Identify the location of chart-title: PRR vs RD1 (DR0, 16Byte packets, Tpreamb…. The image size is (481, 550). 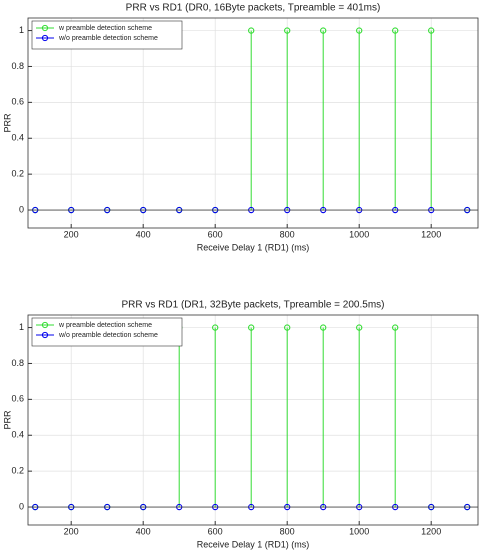
(253, 8).